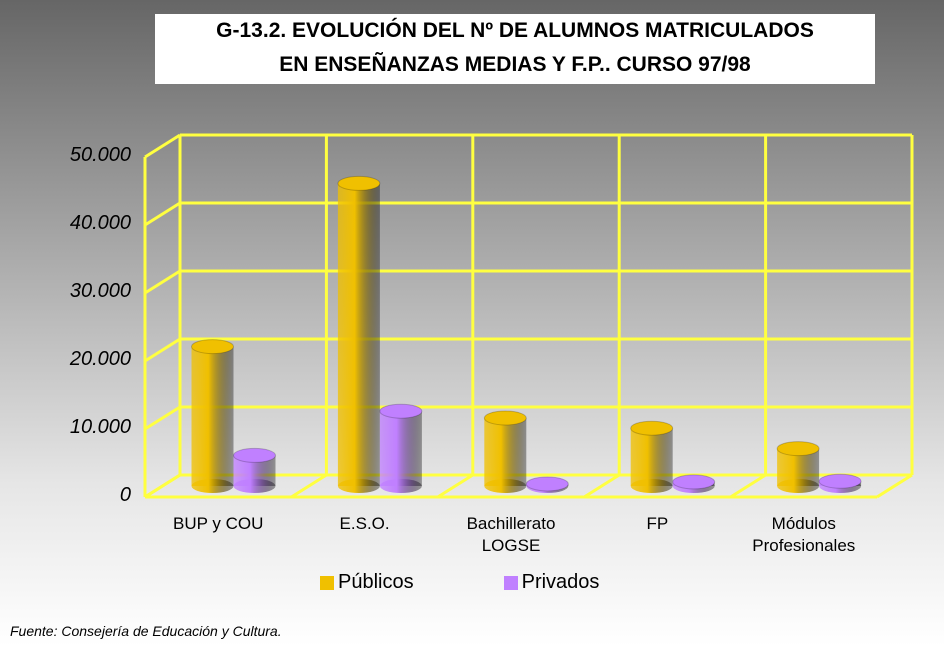 The width and height of the screenshot is (944, 646). Describe the element at coordinates (100, 223) in the screenshot. I see `y-tick-label: 40.000` at that location.